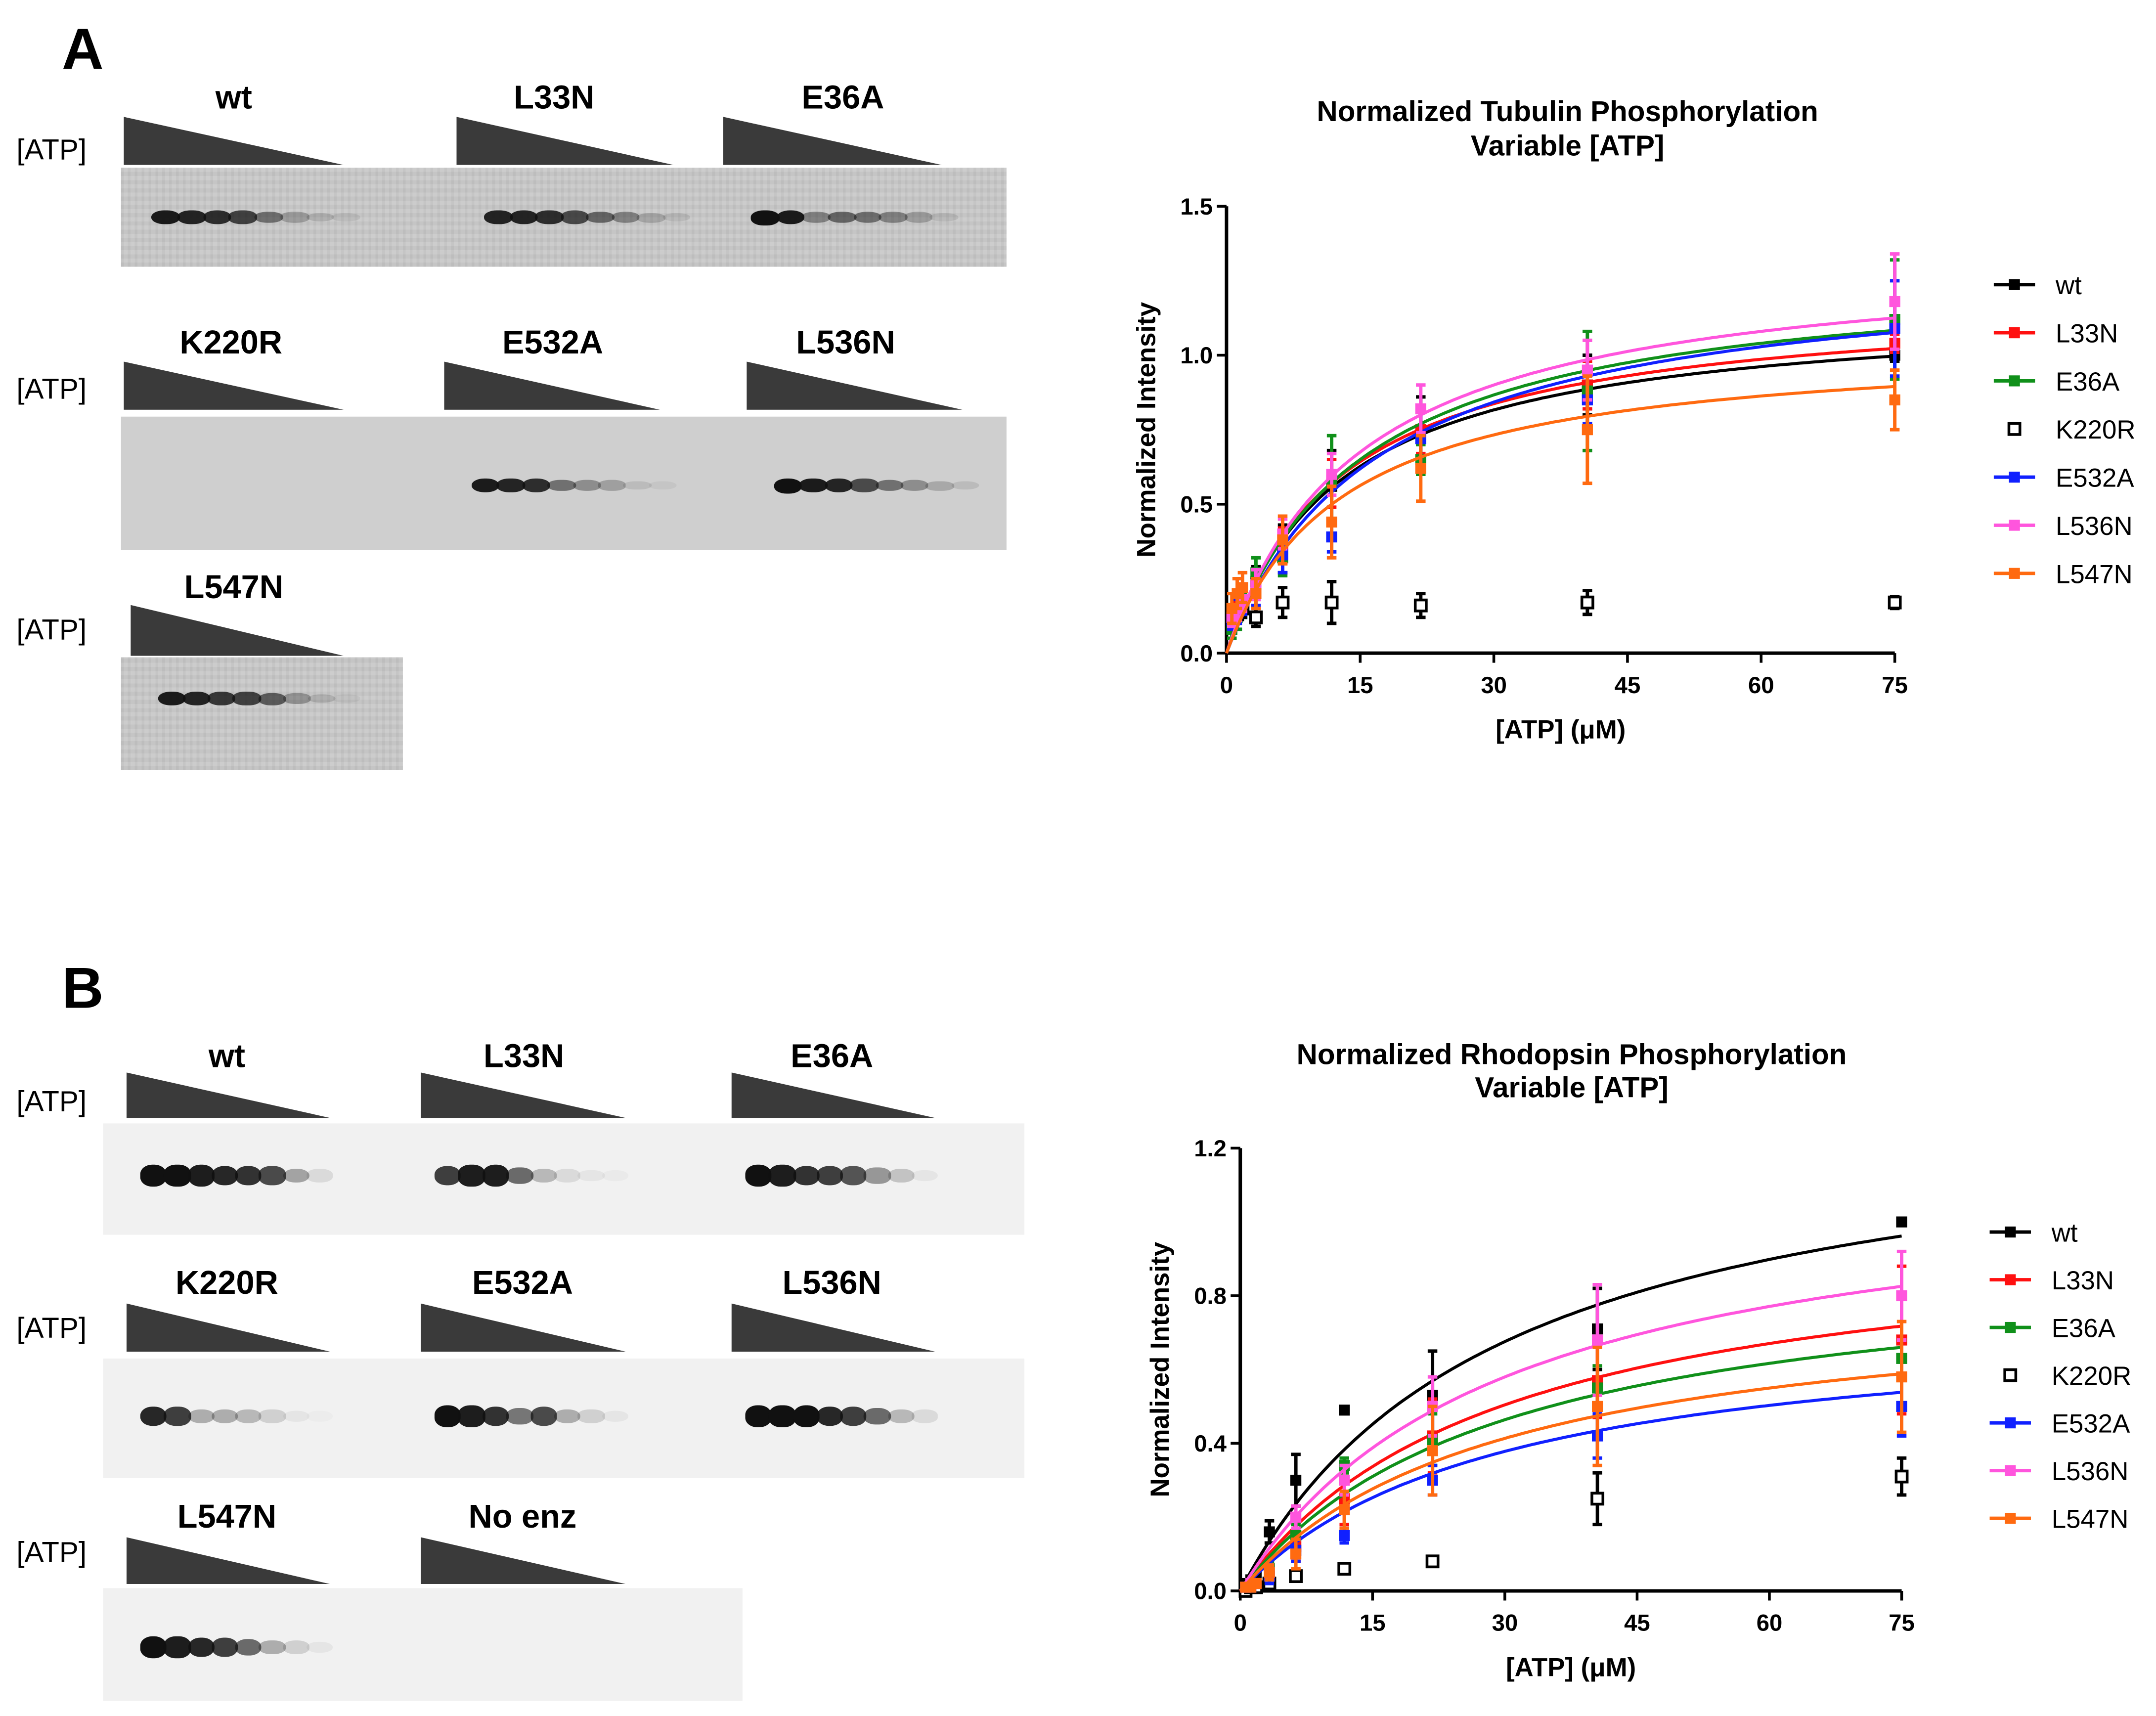 This screenshot has width=2156, height=1716. I want to click on legend-marker-l33n, so click(2011, 1279).